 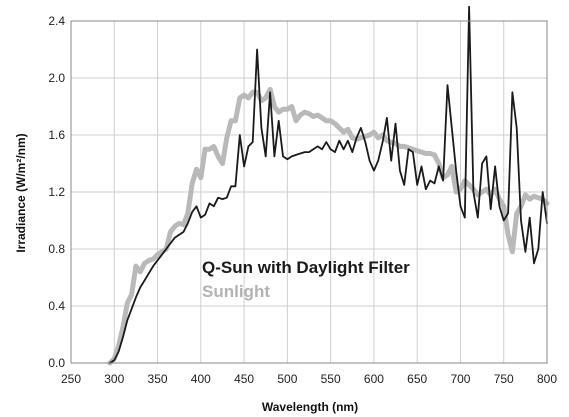 What do you see at coordinates (417, 379) in the screenshot?
I see `x-tick-label: 650` at bounding box center [417, 379].